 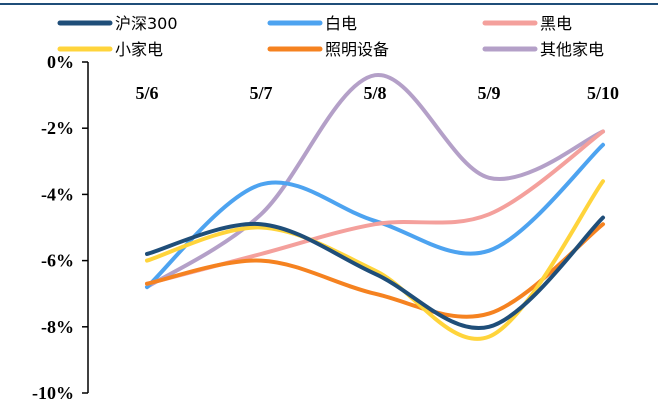 What do you see at coordinates (572, 49) in the screenshot?
I see `legend-label: 其他家电` at bounding box center [572, 49].